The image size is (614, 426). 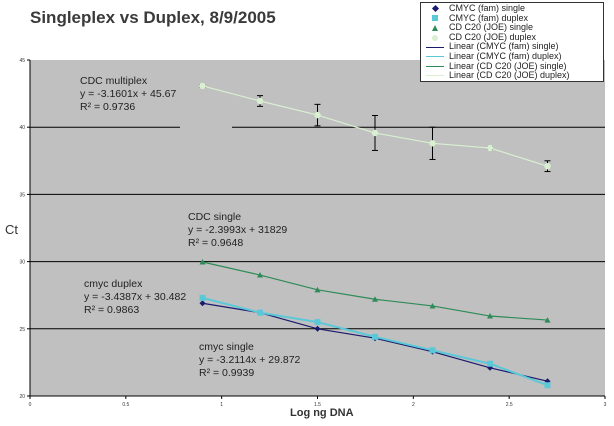 I want to click on x-tick-label: 2.5, so click(x=509, y=405).